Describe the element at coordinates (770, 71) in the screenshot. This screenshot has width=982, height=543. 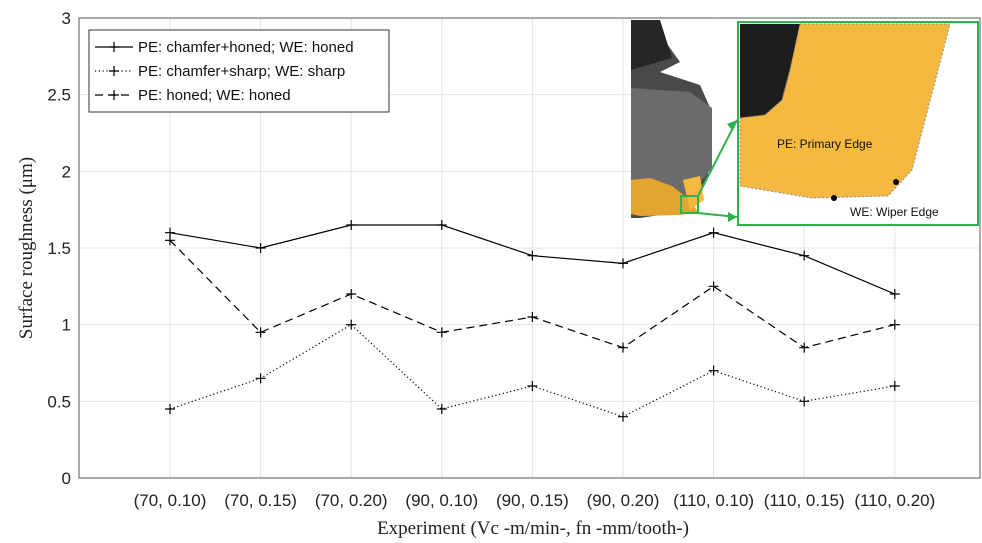
I see `zoom-dark-body` at that location.